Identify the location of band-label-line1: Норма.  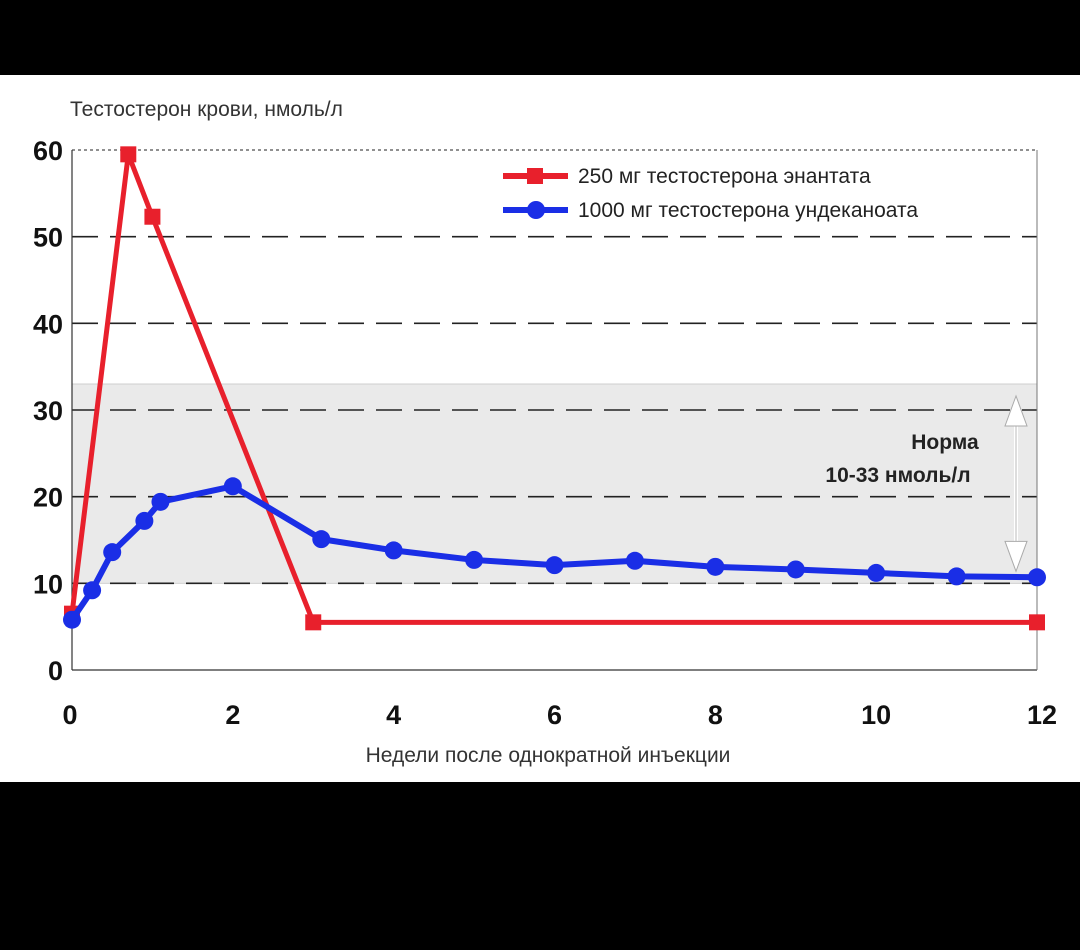
(945, 442).